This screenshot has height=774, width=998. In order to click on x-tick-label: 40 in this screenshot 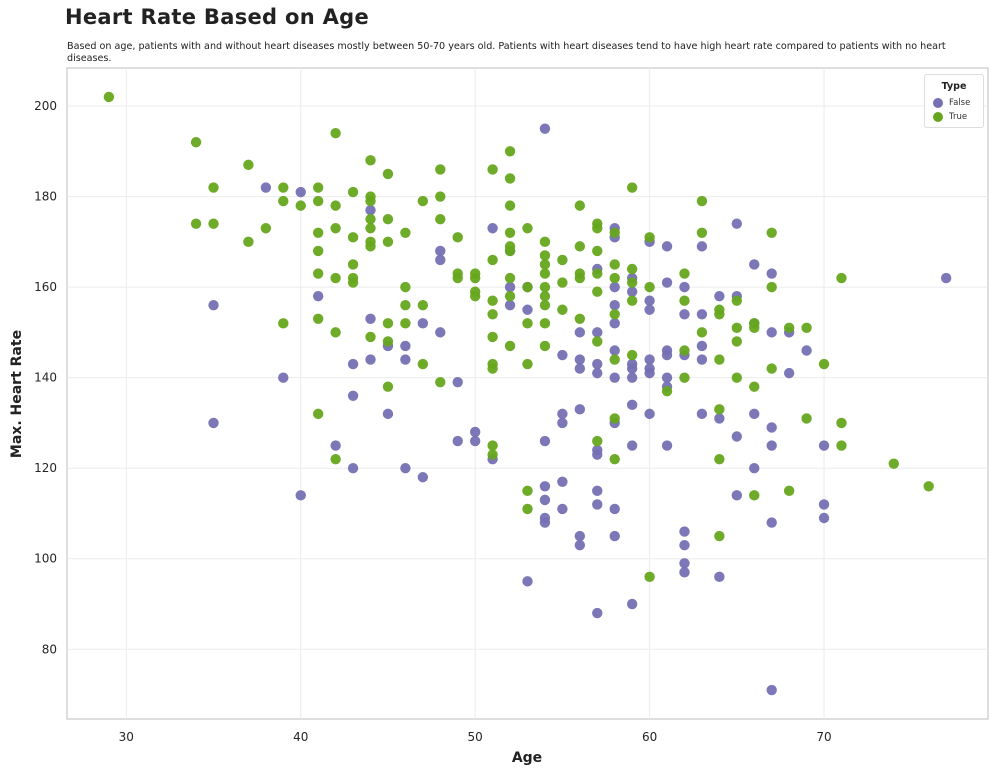, I will do `click(300, 737)`.